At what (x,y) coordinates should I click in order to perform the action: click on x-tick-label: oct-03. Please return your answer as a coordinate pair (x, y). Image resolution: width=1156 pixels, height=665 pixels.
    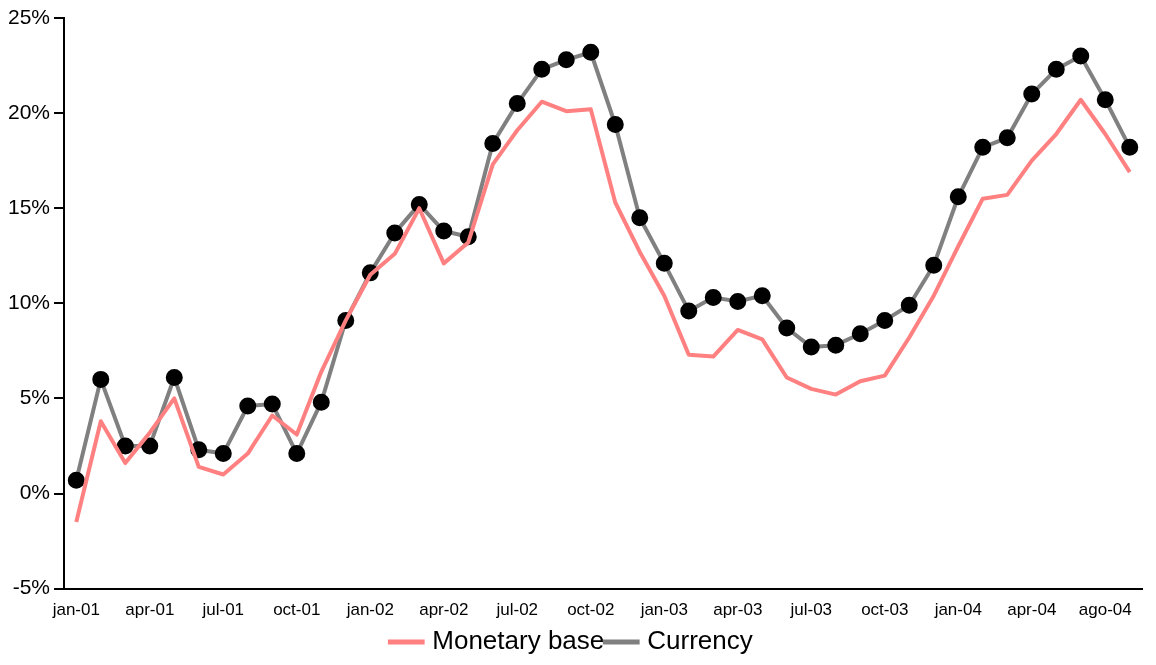
    Looking at the image, I should click on (885, 610).